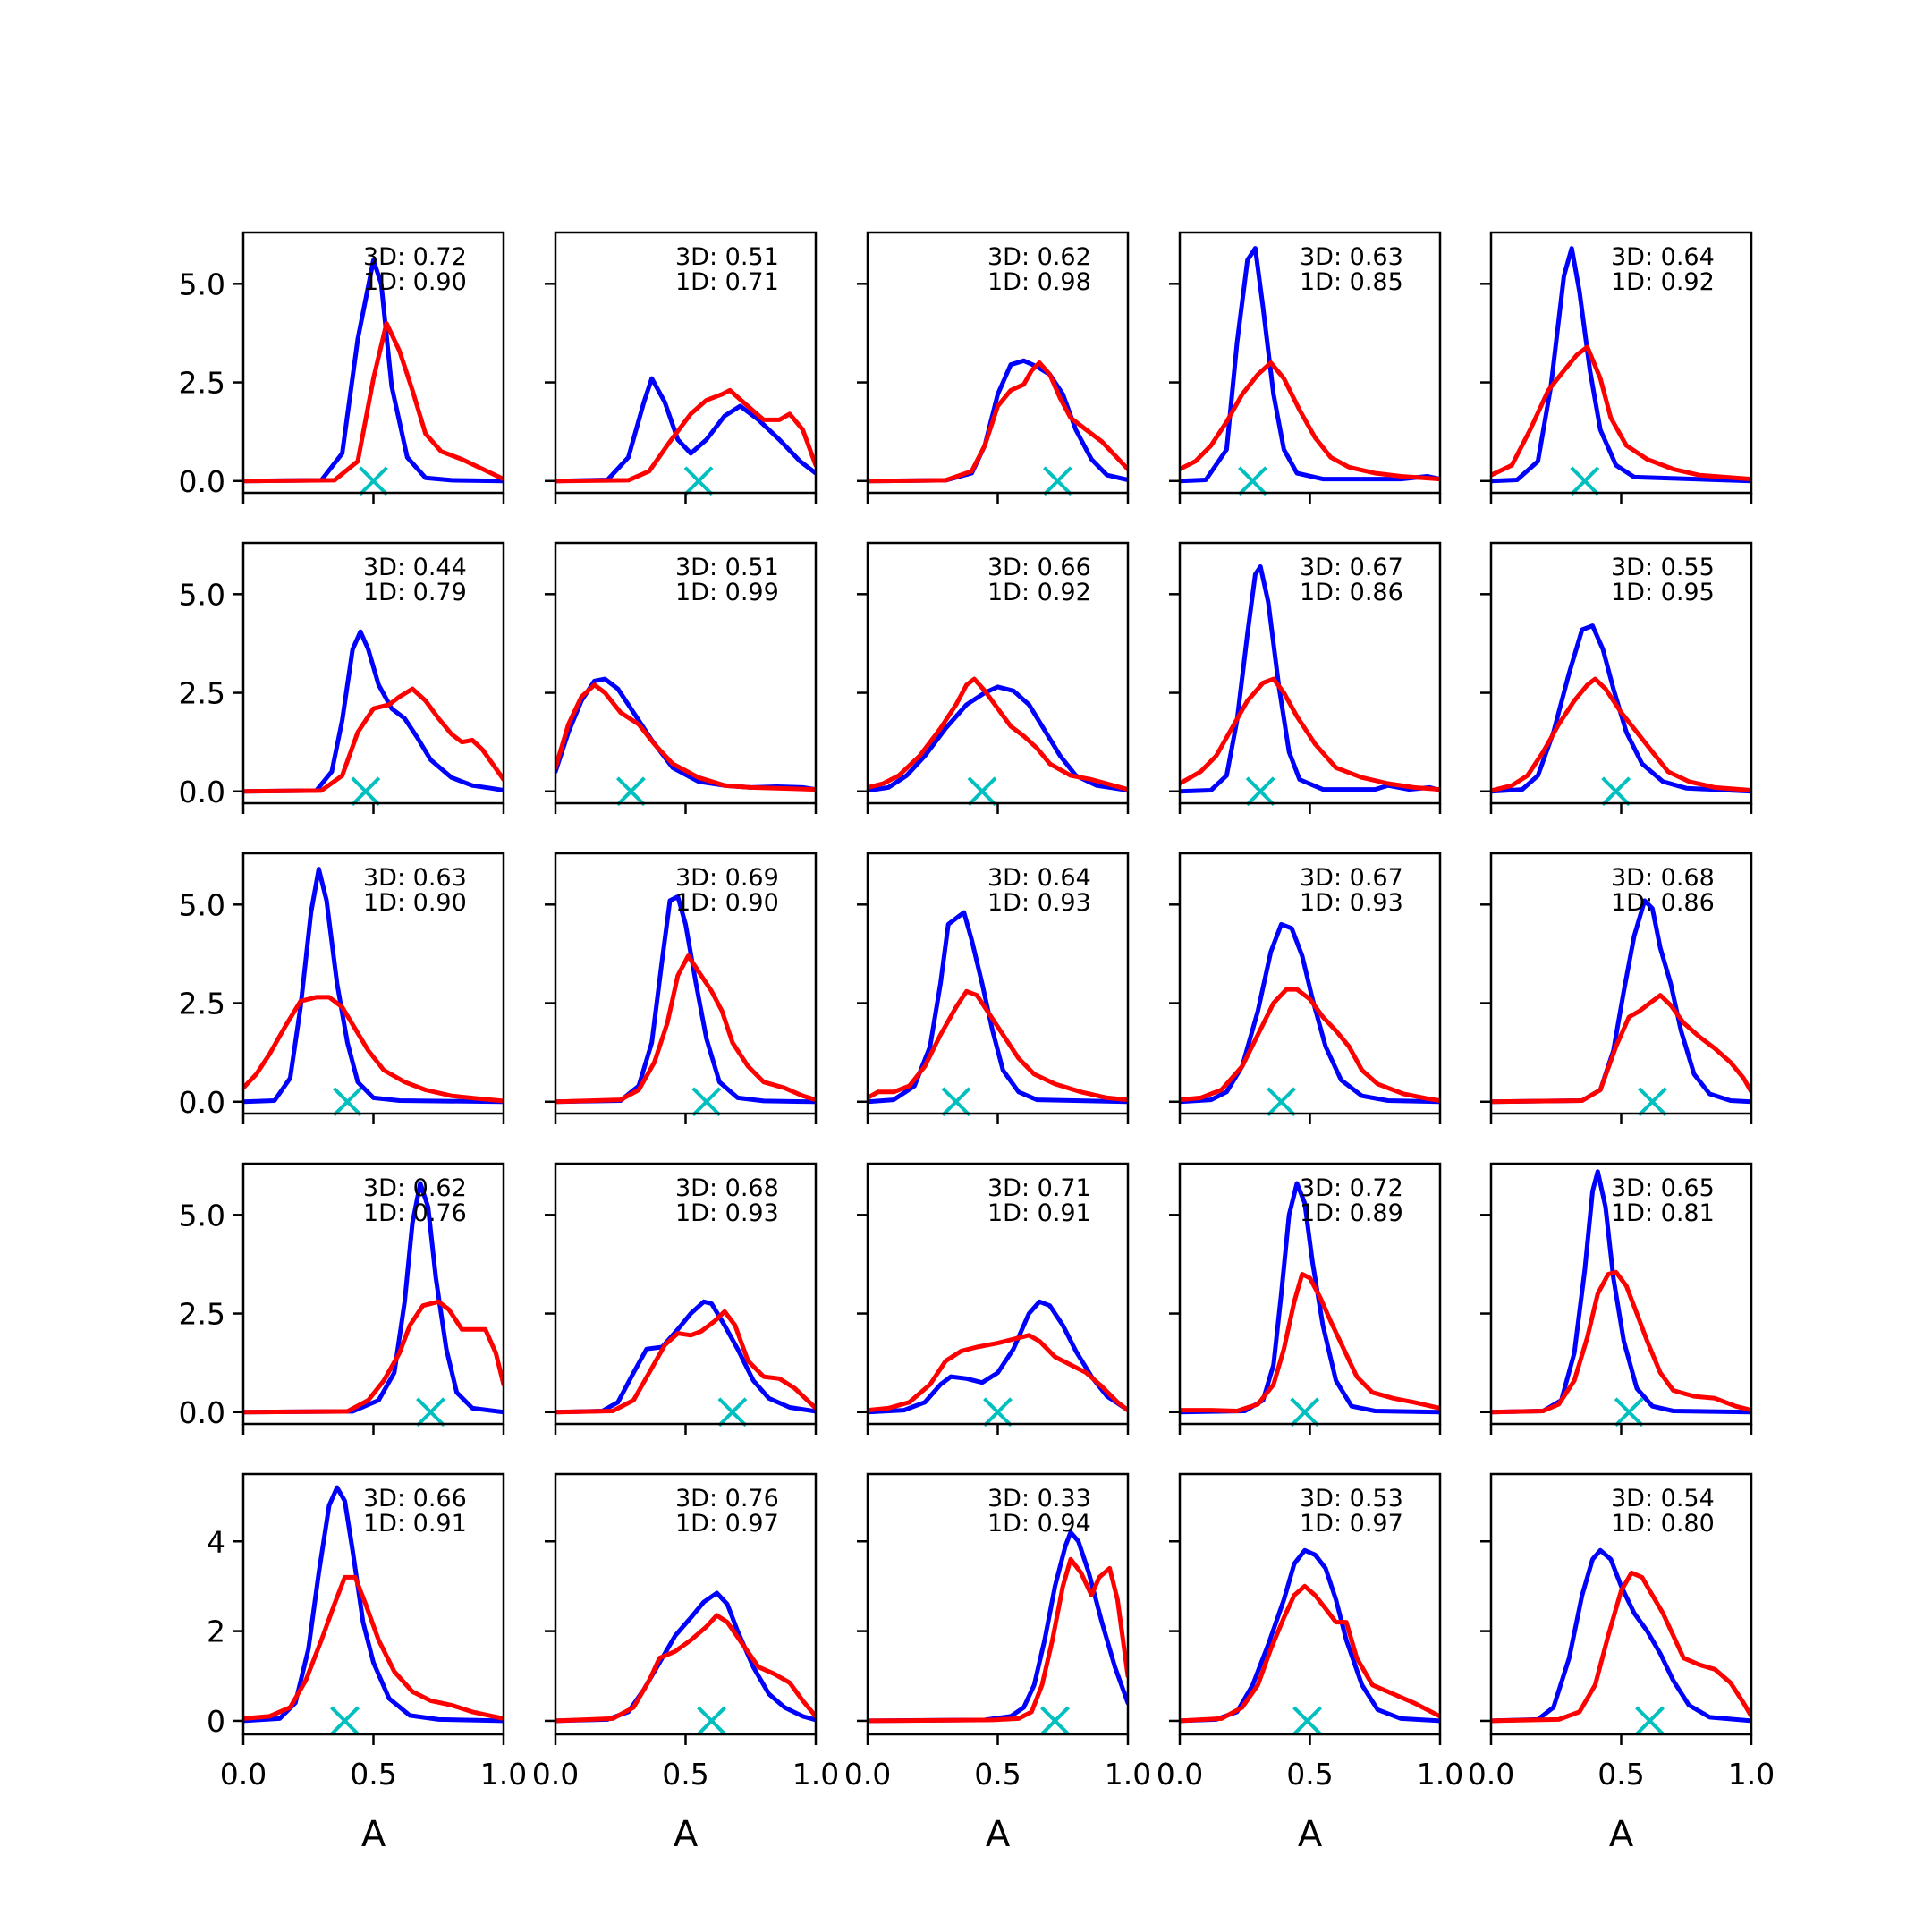  What do you see at coordinates (415, 878) in the screenshot?
I see `score-annotation: 3D: 0.63` at bounding box center [415, 878].